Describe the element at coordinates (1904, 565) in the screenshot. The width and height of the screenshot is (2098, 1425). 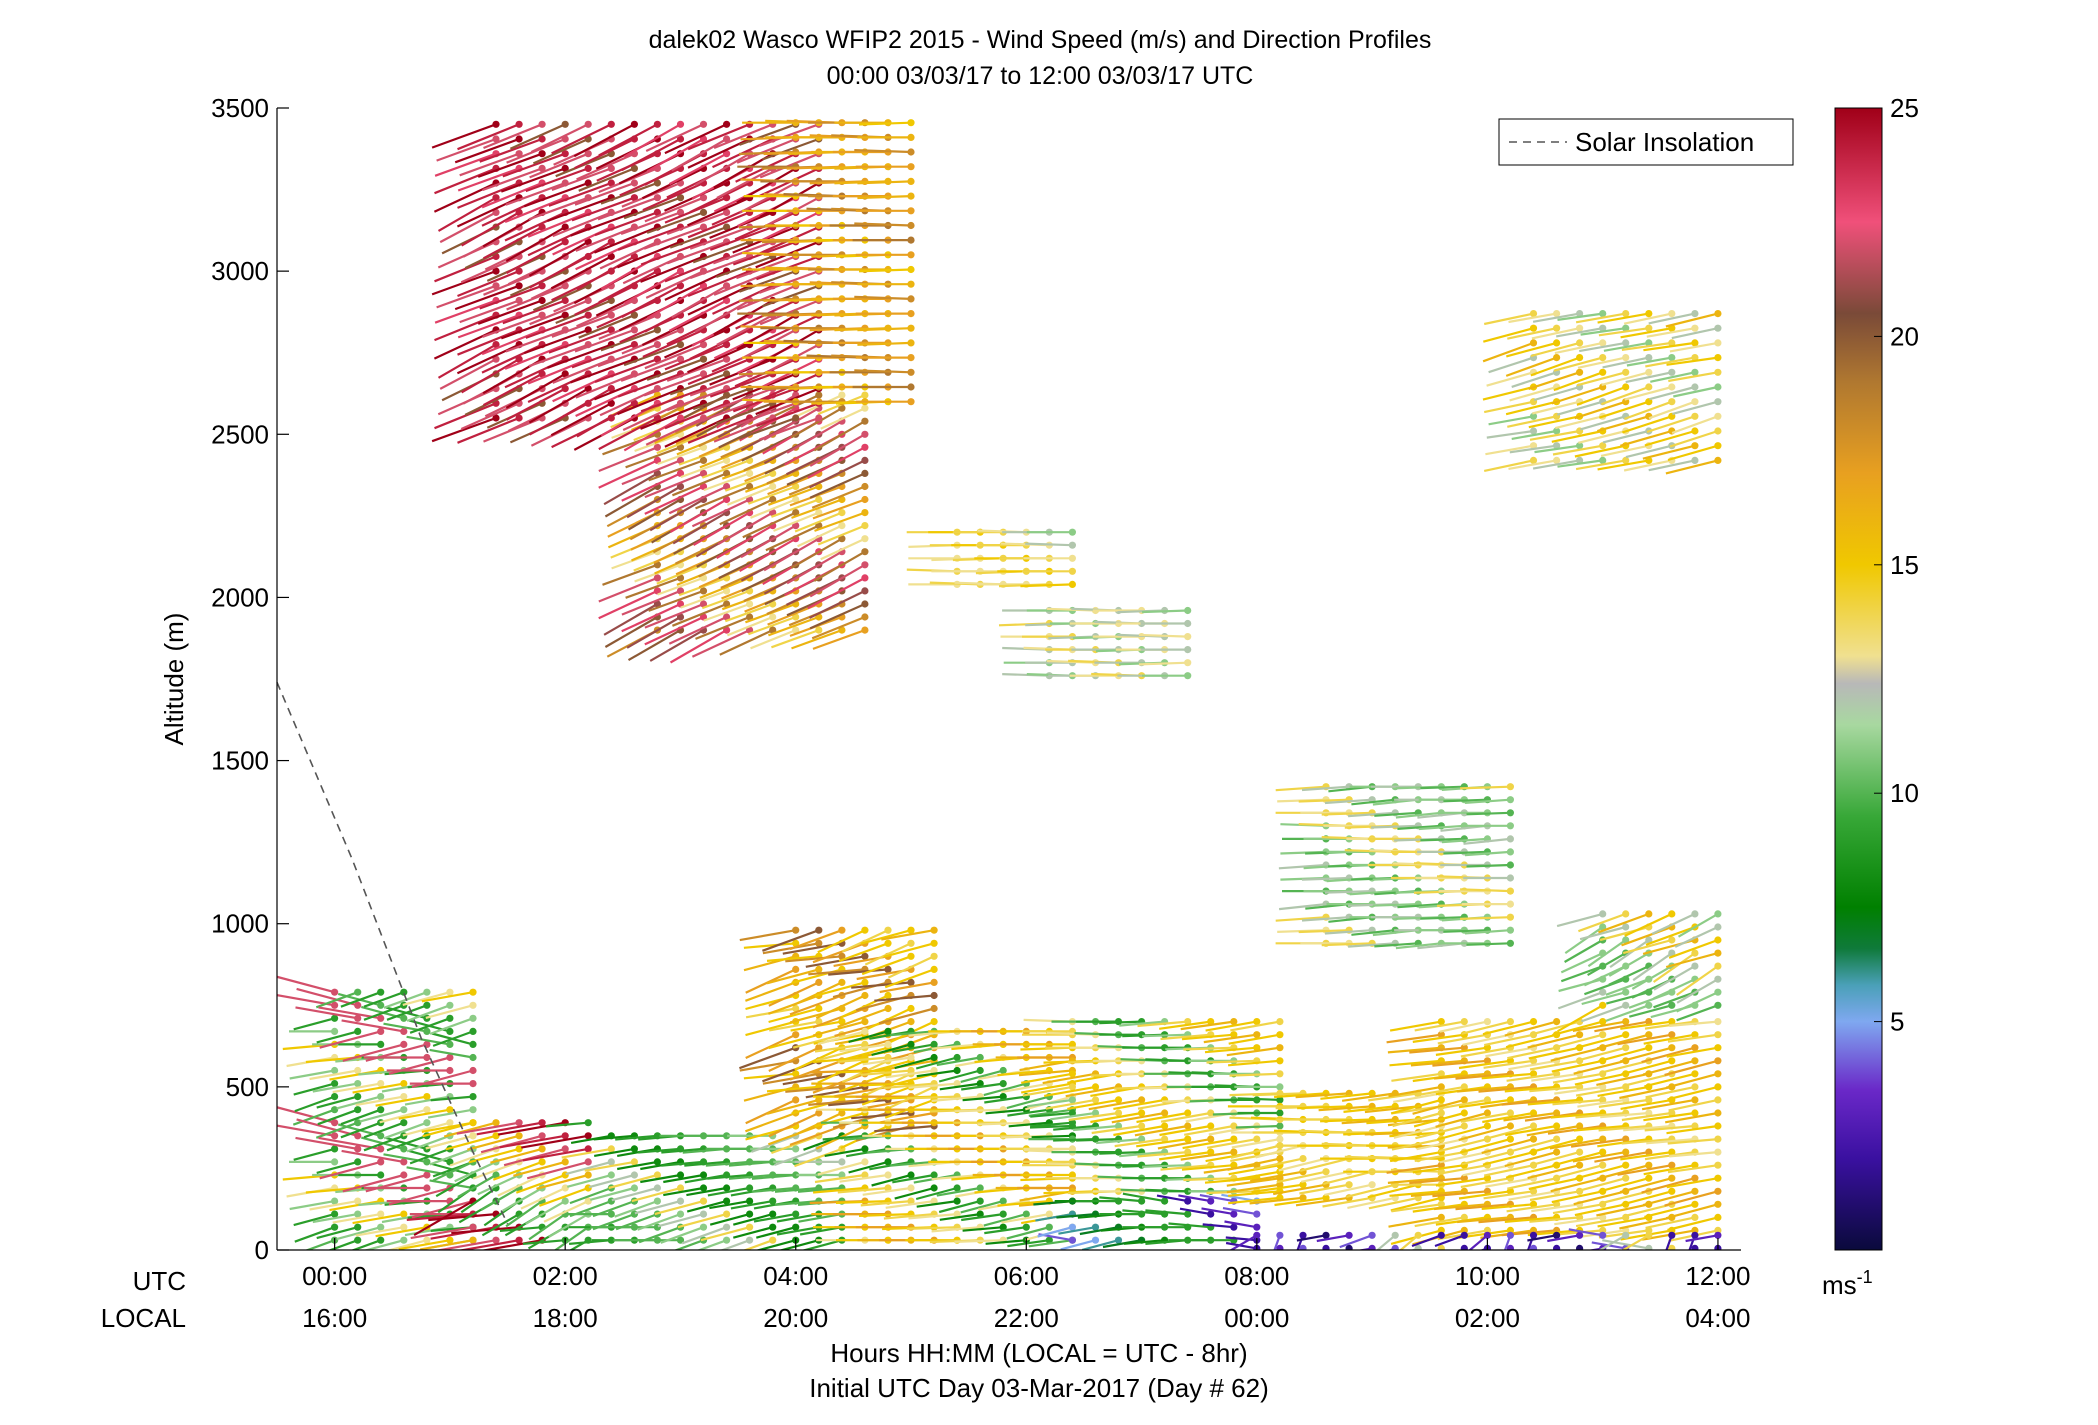
I see `colorbar-tick-label-2: 15` at that location.